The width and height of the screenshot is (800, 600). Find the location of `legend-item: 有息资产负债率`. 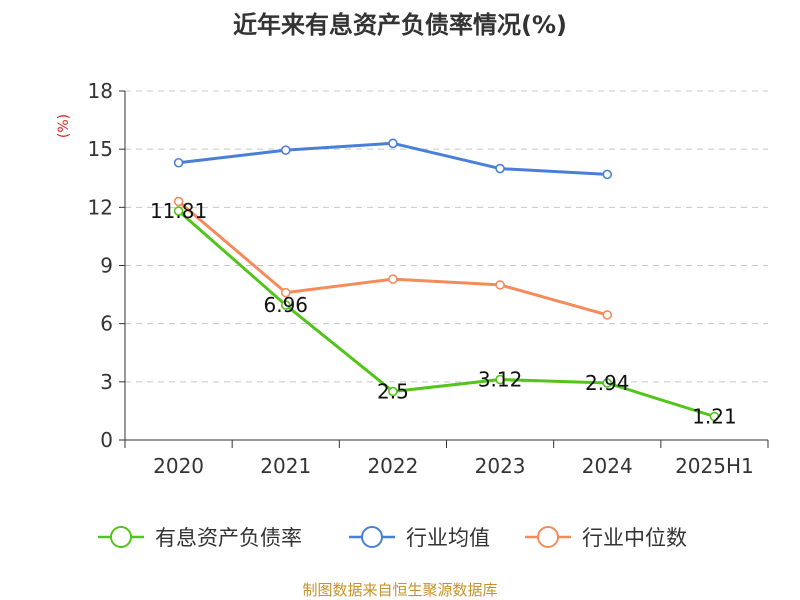

legend-item: 有息资产负债率 is located at coordinates (200, 538).